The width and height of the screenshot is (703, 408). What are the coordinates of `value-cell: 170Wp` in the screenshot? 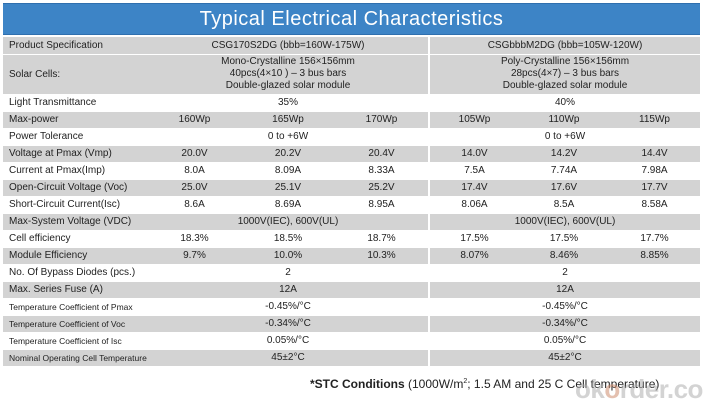 It's located at (382, 120).